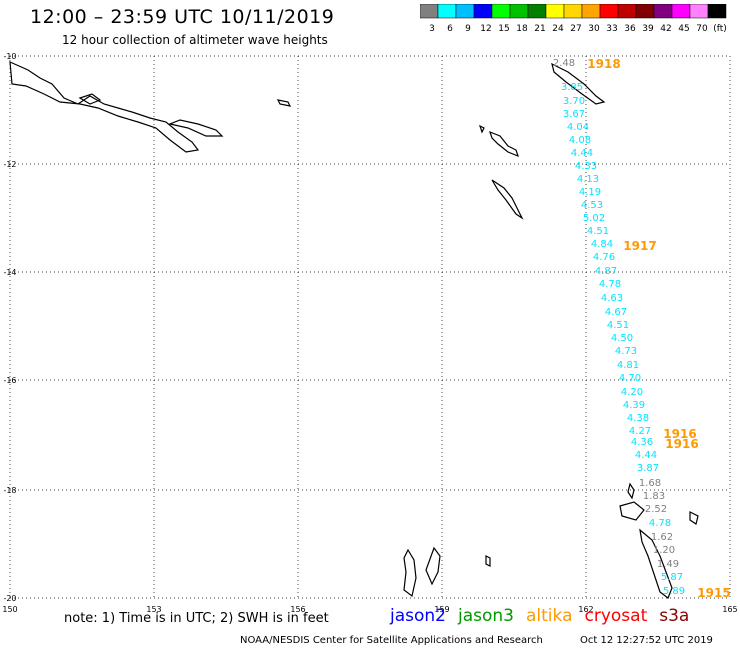  I want to click on track-value: 3.70, so click(574, 101).